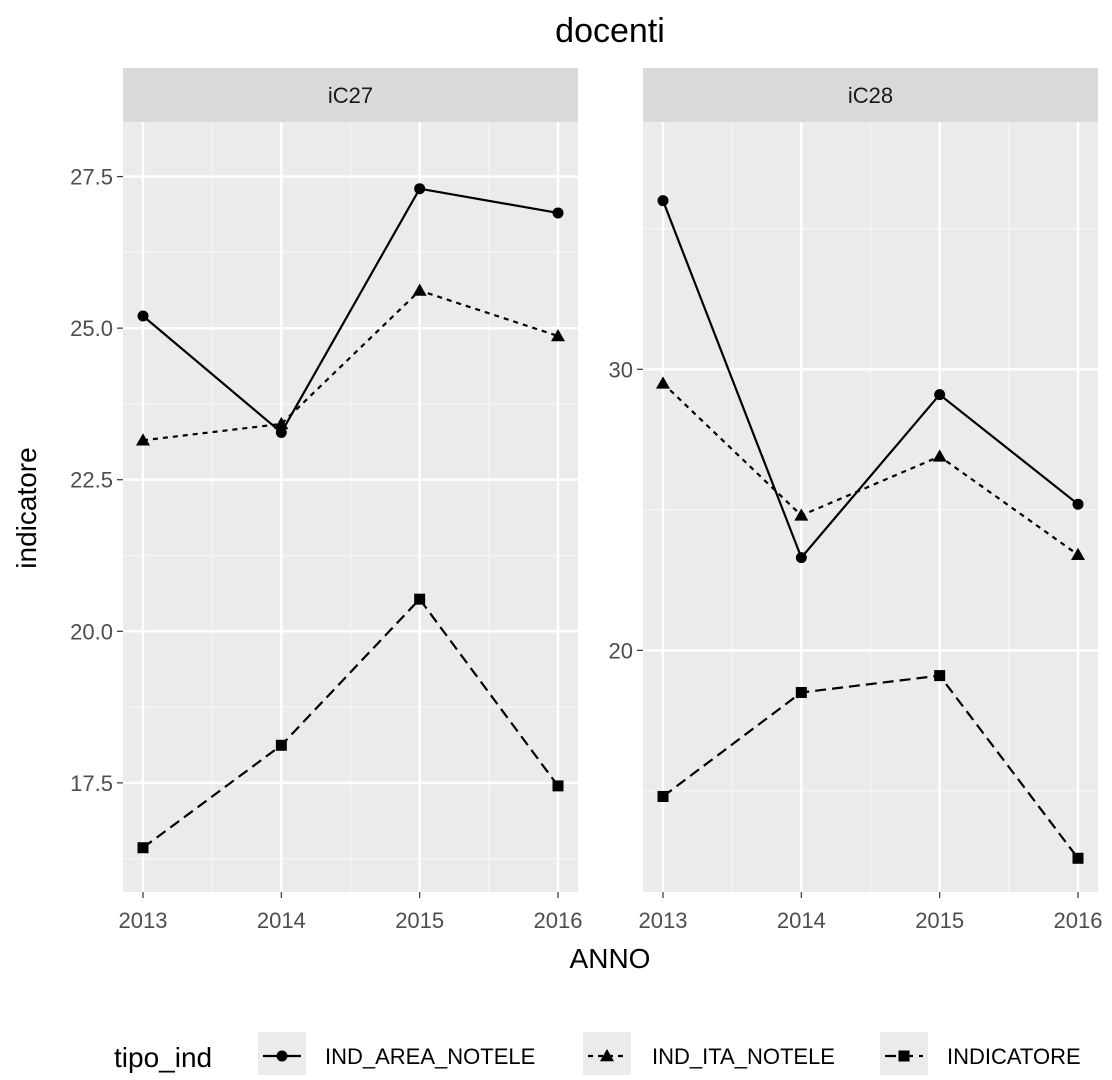 The image size is (1112, 1080). I want to click on facet-strip-label: iC27, so click(350, 95).